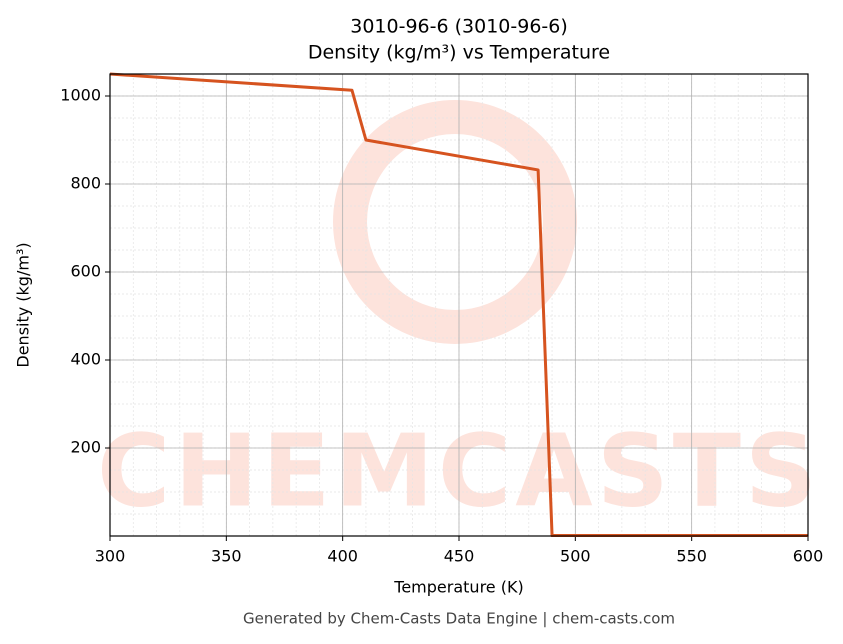 The height and width of the screenshot is (644, 843). I want to click on x-tick-label: 500, so click(575, 556).